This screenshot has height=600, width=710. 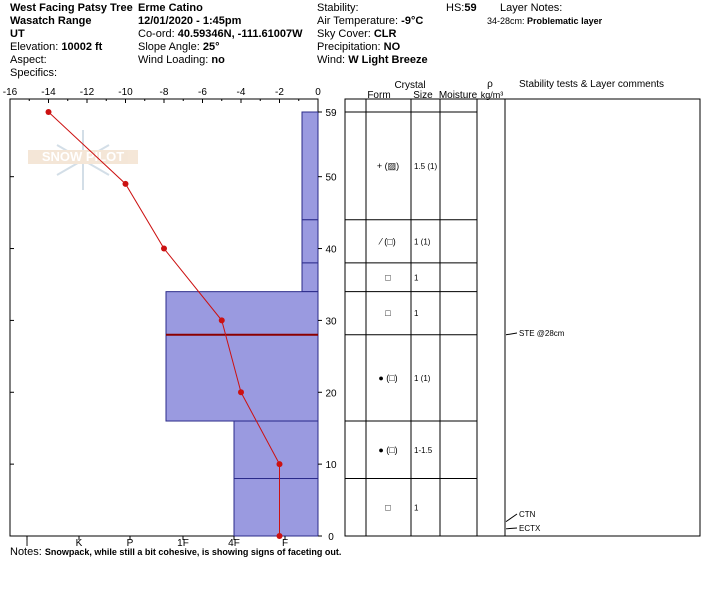 I want to click on sky-cover-value: CLR, so click(x=385, y=34).